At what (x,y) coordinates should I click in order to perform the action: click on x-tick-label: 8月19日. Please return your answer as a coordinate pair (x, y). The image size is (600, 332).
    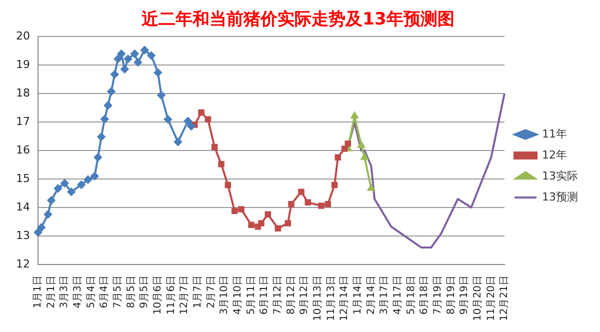
    Looking at the image, I should click on (451, 295).